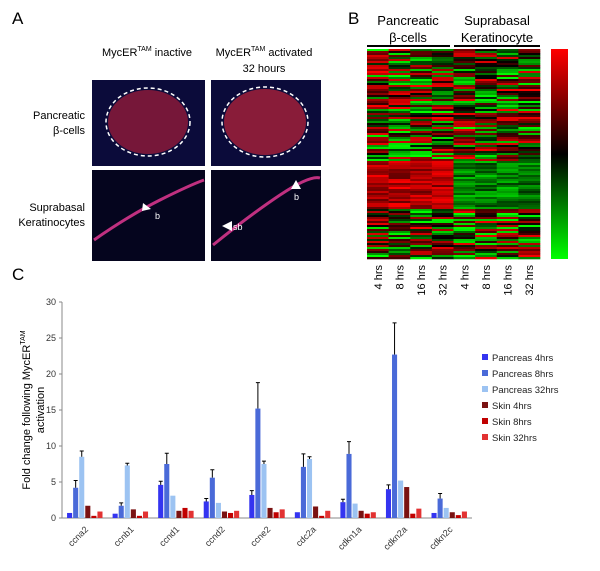  Describe the element at coordinates (27, 417) in the screenshot. I see `text: Fold change following MycER` at that location.